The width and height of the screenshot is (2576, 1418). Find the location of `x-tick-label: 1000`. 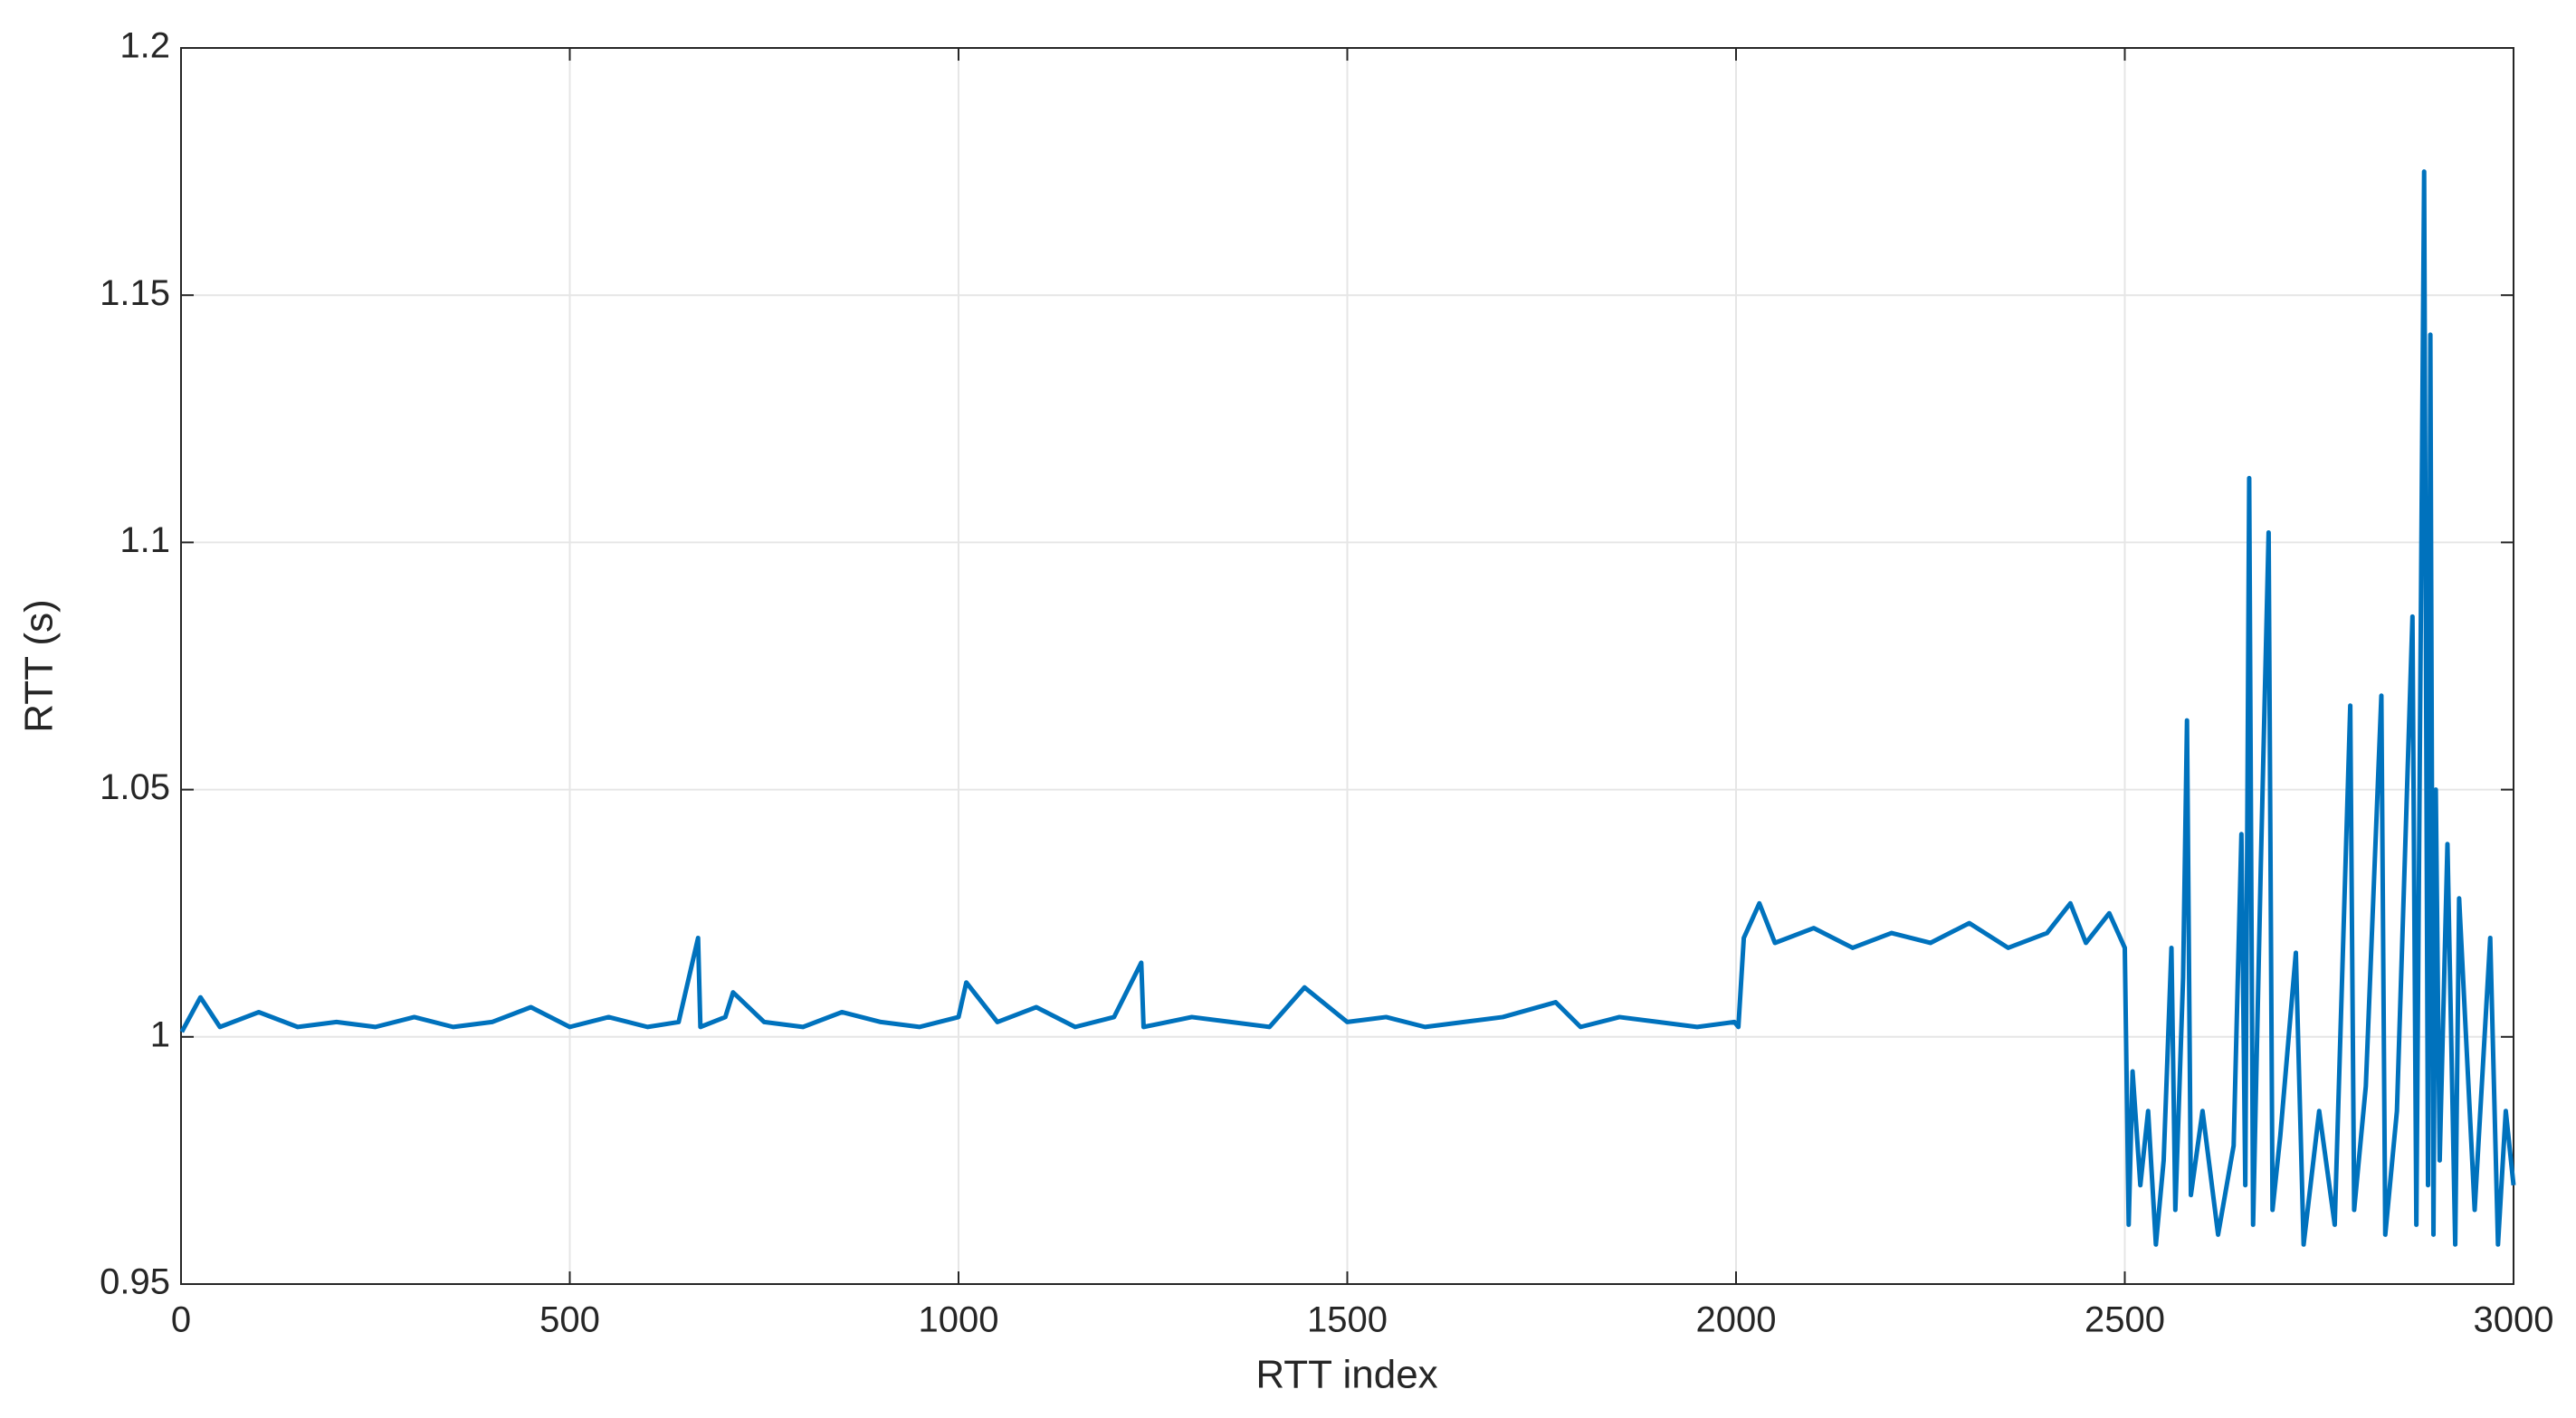

x-tick-label: 1000 is located at coordinates (959, 1320).